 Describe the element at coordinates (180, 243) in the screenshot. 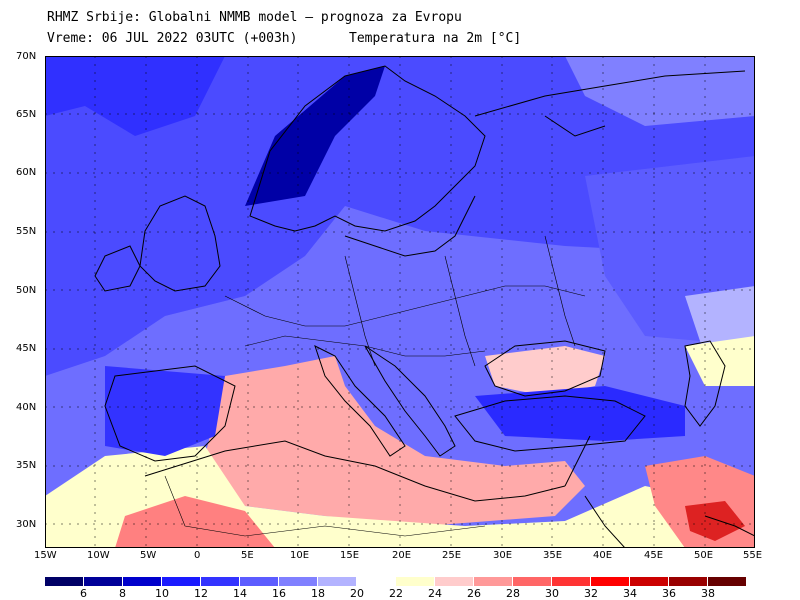

I see `britain-coast` at that location.